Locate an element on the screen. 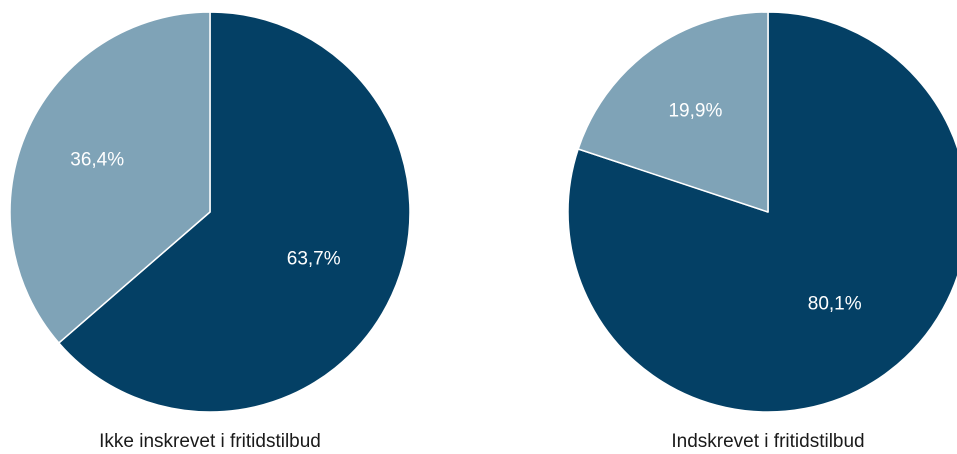 This screenshot has width=957, height=454. chart-title: Ikke inskrevet i fritidstilbud is located at coordinates (210, 441).